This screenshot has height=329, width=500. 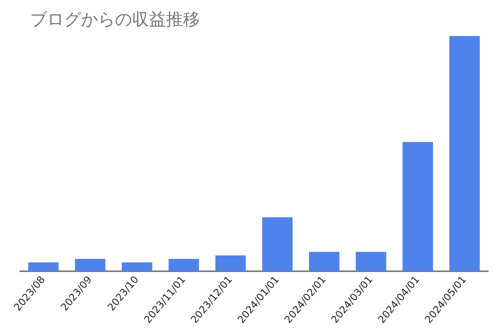 I want to click on chart-title: ブログからの収益推移, so click(x=115, y=20).